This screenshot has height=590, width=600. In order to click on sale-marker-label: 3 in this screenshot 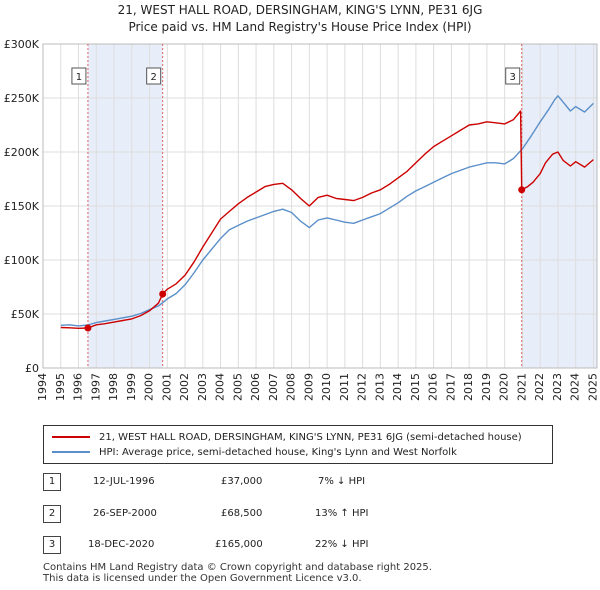, I will do `click(513, 77)`.